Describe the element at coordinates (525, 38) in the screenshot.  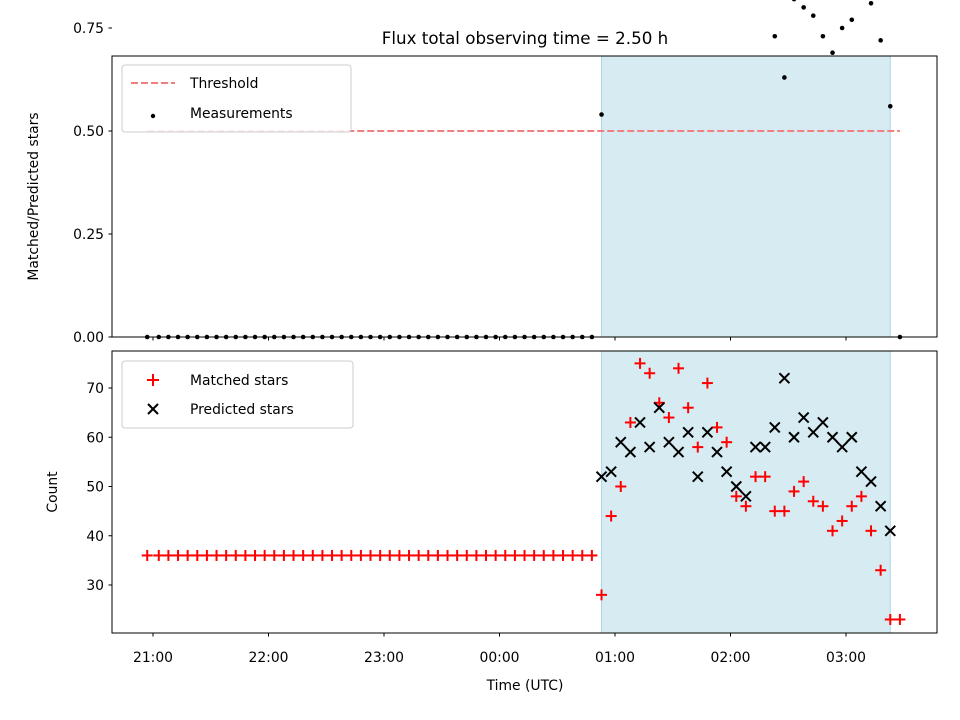
I see `chart-title: Flux total observing time = 2.50 h` at that location.